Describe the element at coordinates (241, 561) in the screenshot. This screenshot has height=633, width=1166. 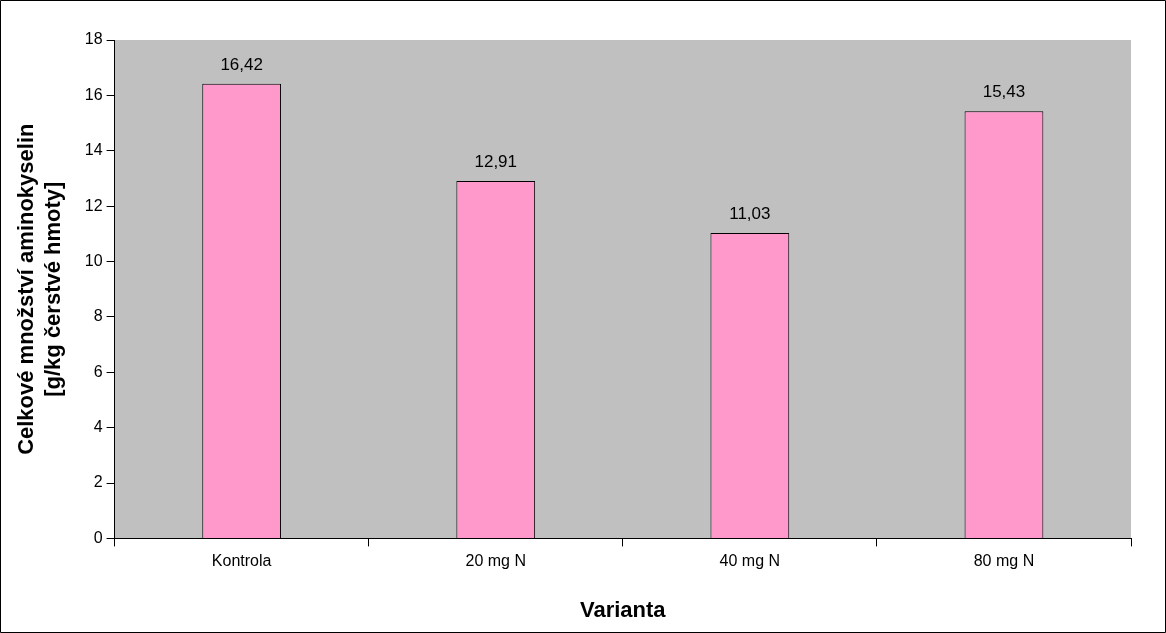
I see `x-tick-label: Kontrola` at that location.